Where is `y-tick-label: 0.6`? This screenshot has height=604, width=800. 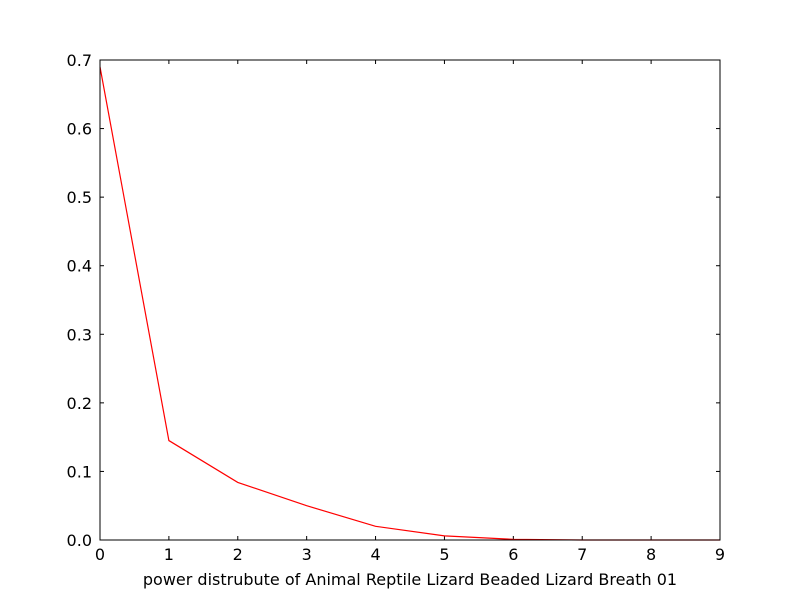
y-tick-label: 0.6 is located at coordinates (79, 129).